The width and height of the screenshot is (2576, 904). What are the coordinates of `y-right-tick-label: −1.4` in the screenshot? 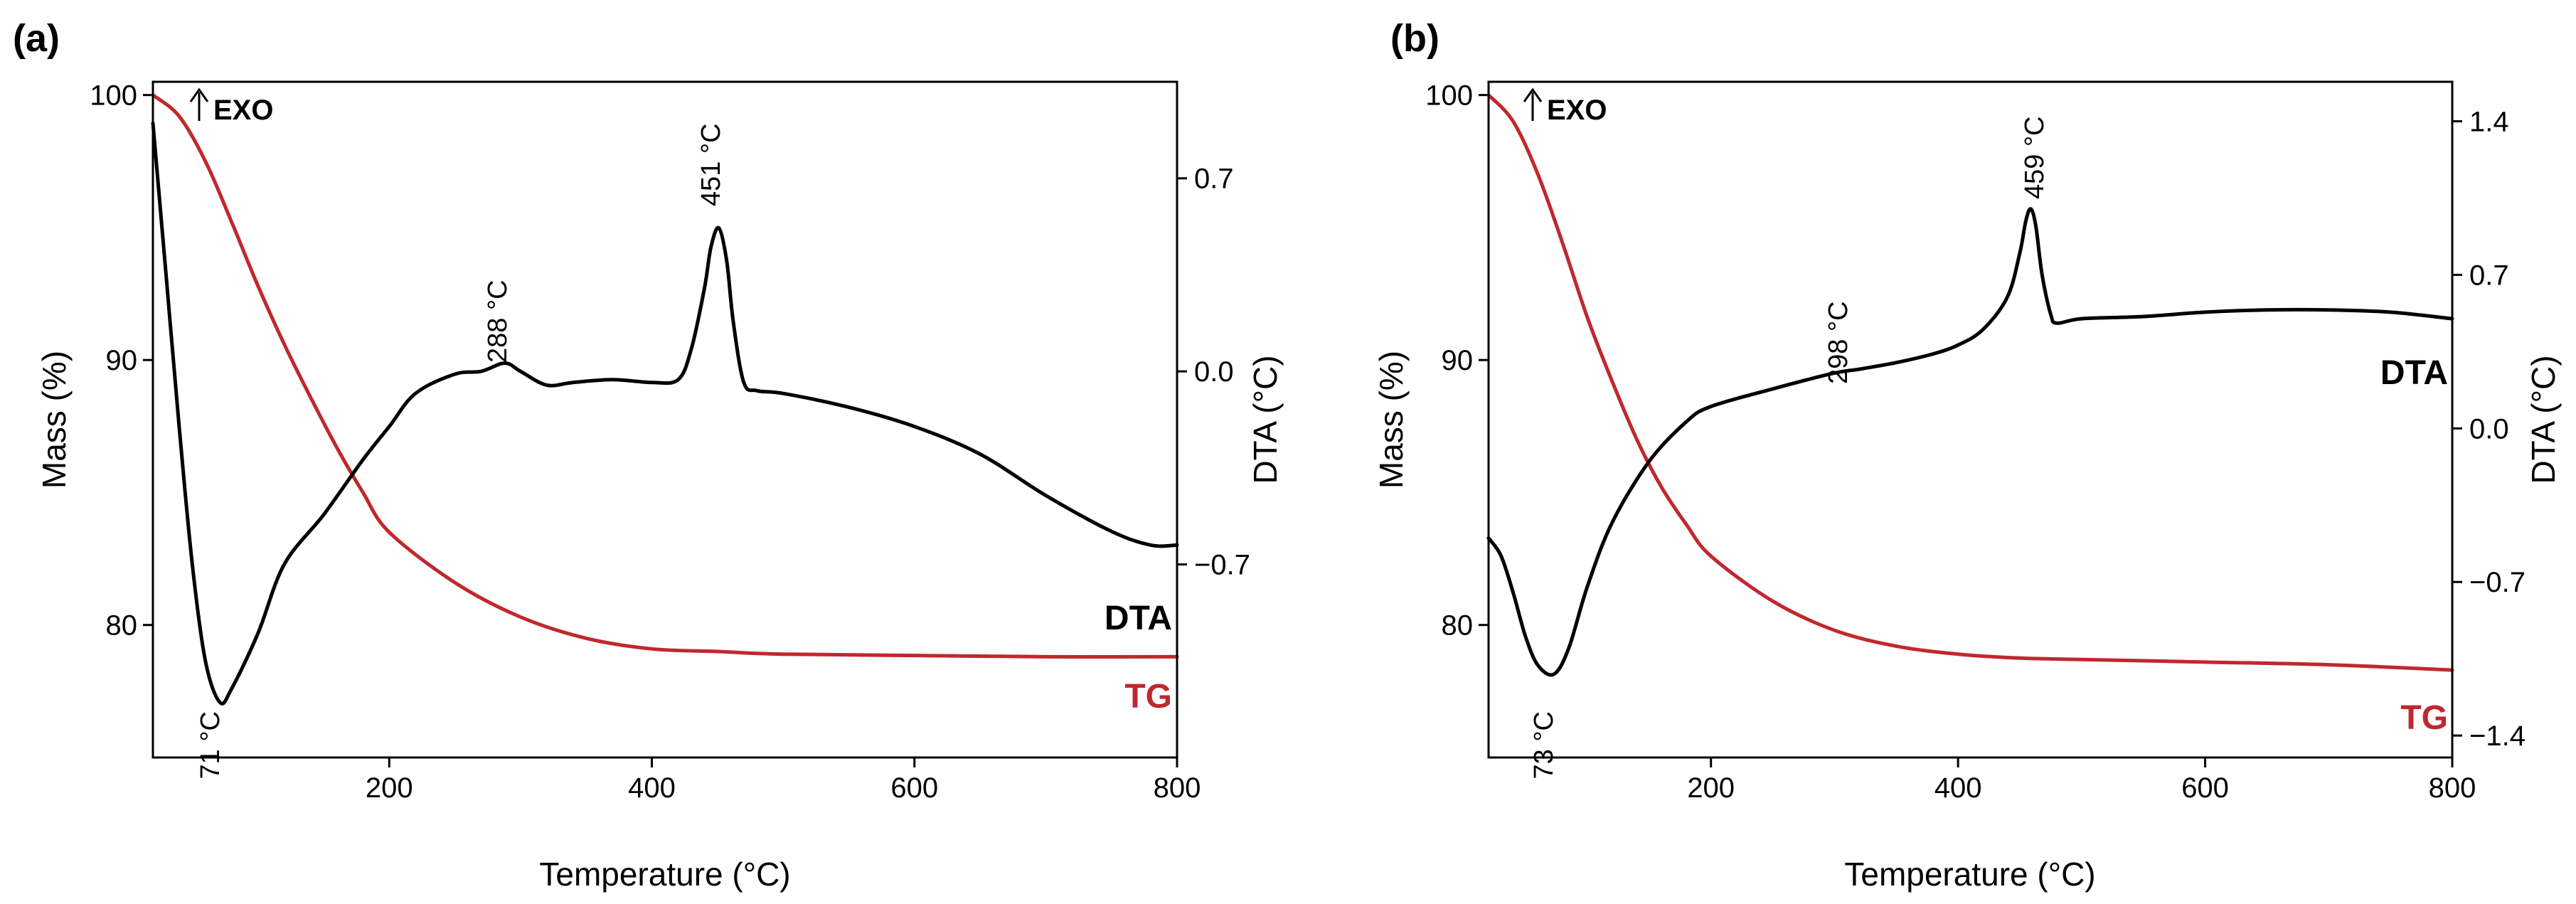 It's located at (2497, 736).